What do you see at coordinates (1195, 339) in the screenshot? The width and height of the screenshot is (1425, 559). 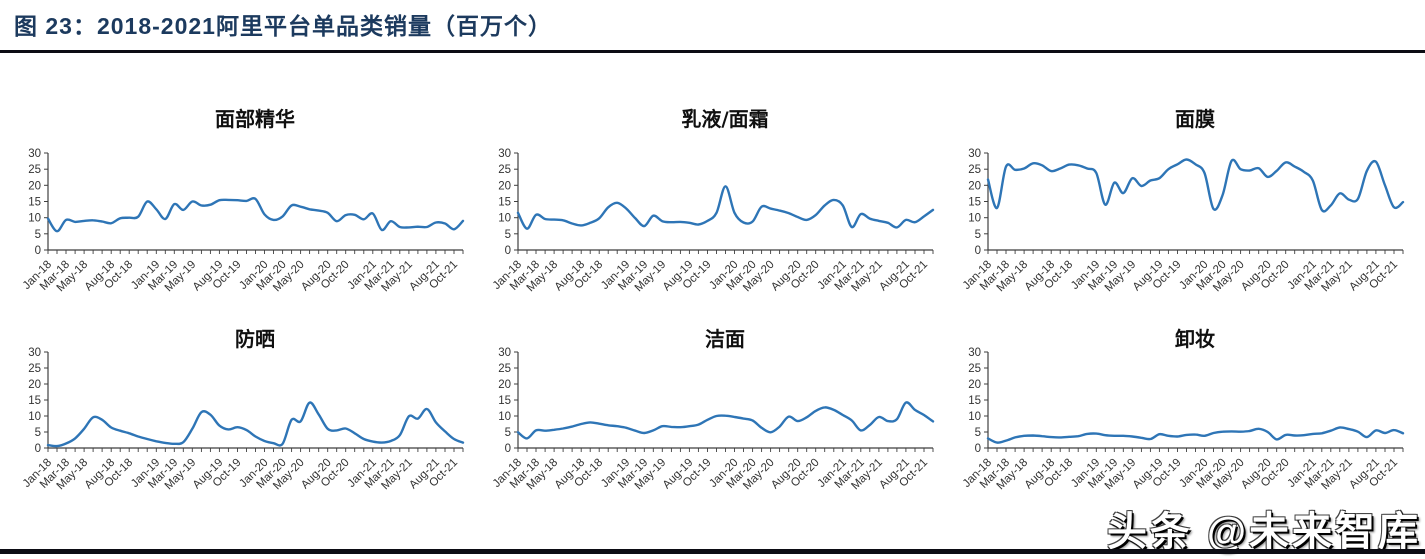 I see `chart-title: 卸妆` at bounding box center [1195, 339].